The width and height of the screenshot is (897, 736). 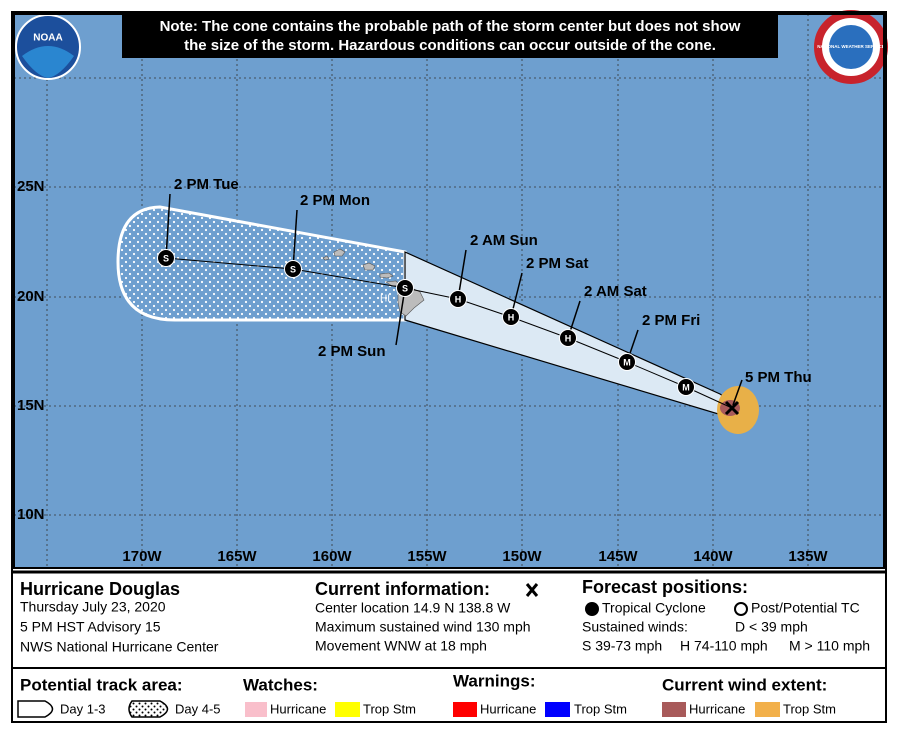 What do you see at coordinates (744, 684) in the screenshot?
I see `legend-title: Current wind extent:` at bounding box center [744, 684].